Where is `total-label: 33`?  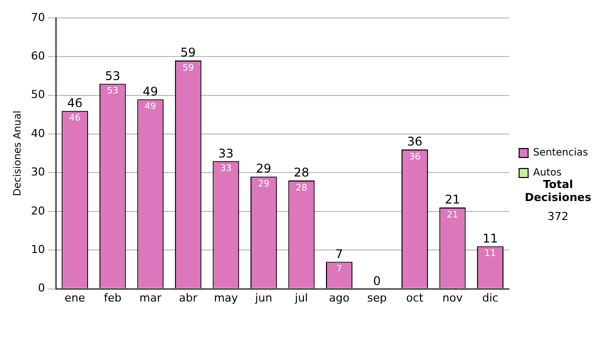
total-label: 33 is located at coordinates (226, 153).